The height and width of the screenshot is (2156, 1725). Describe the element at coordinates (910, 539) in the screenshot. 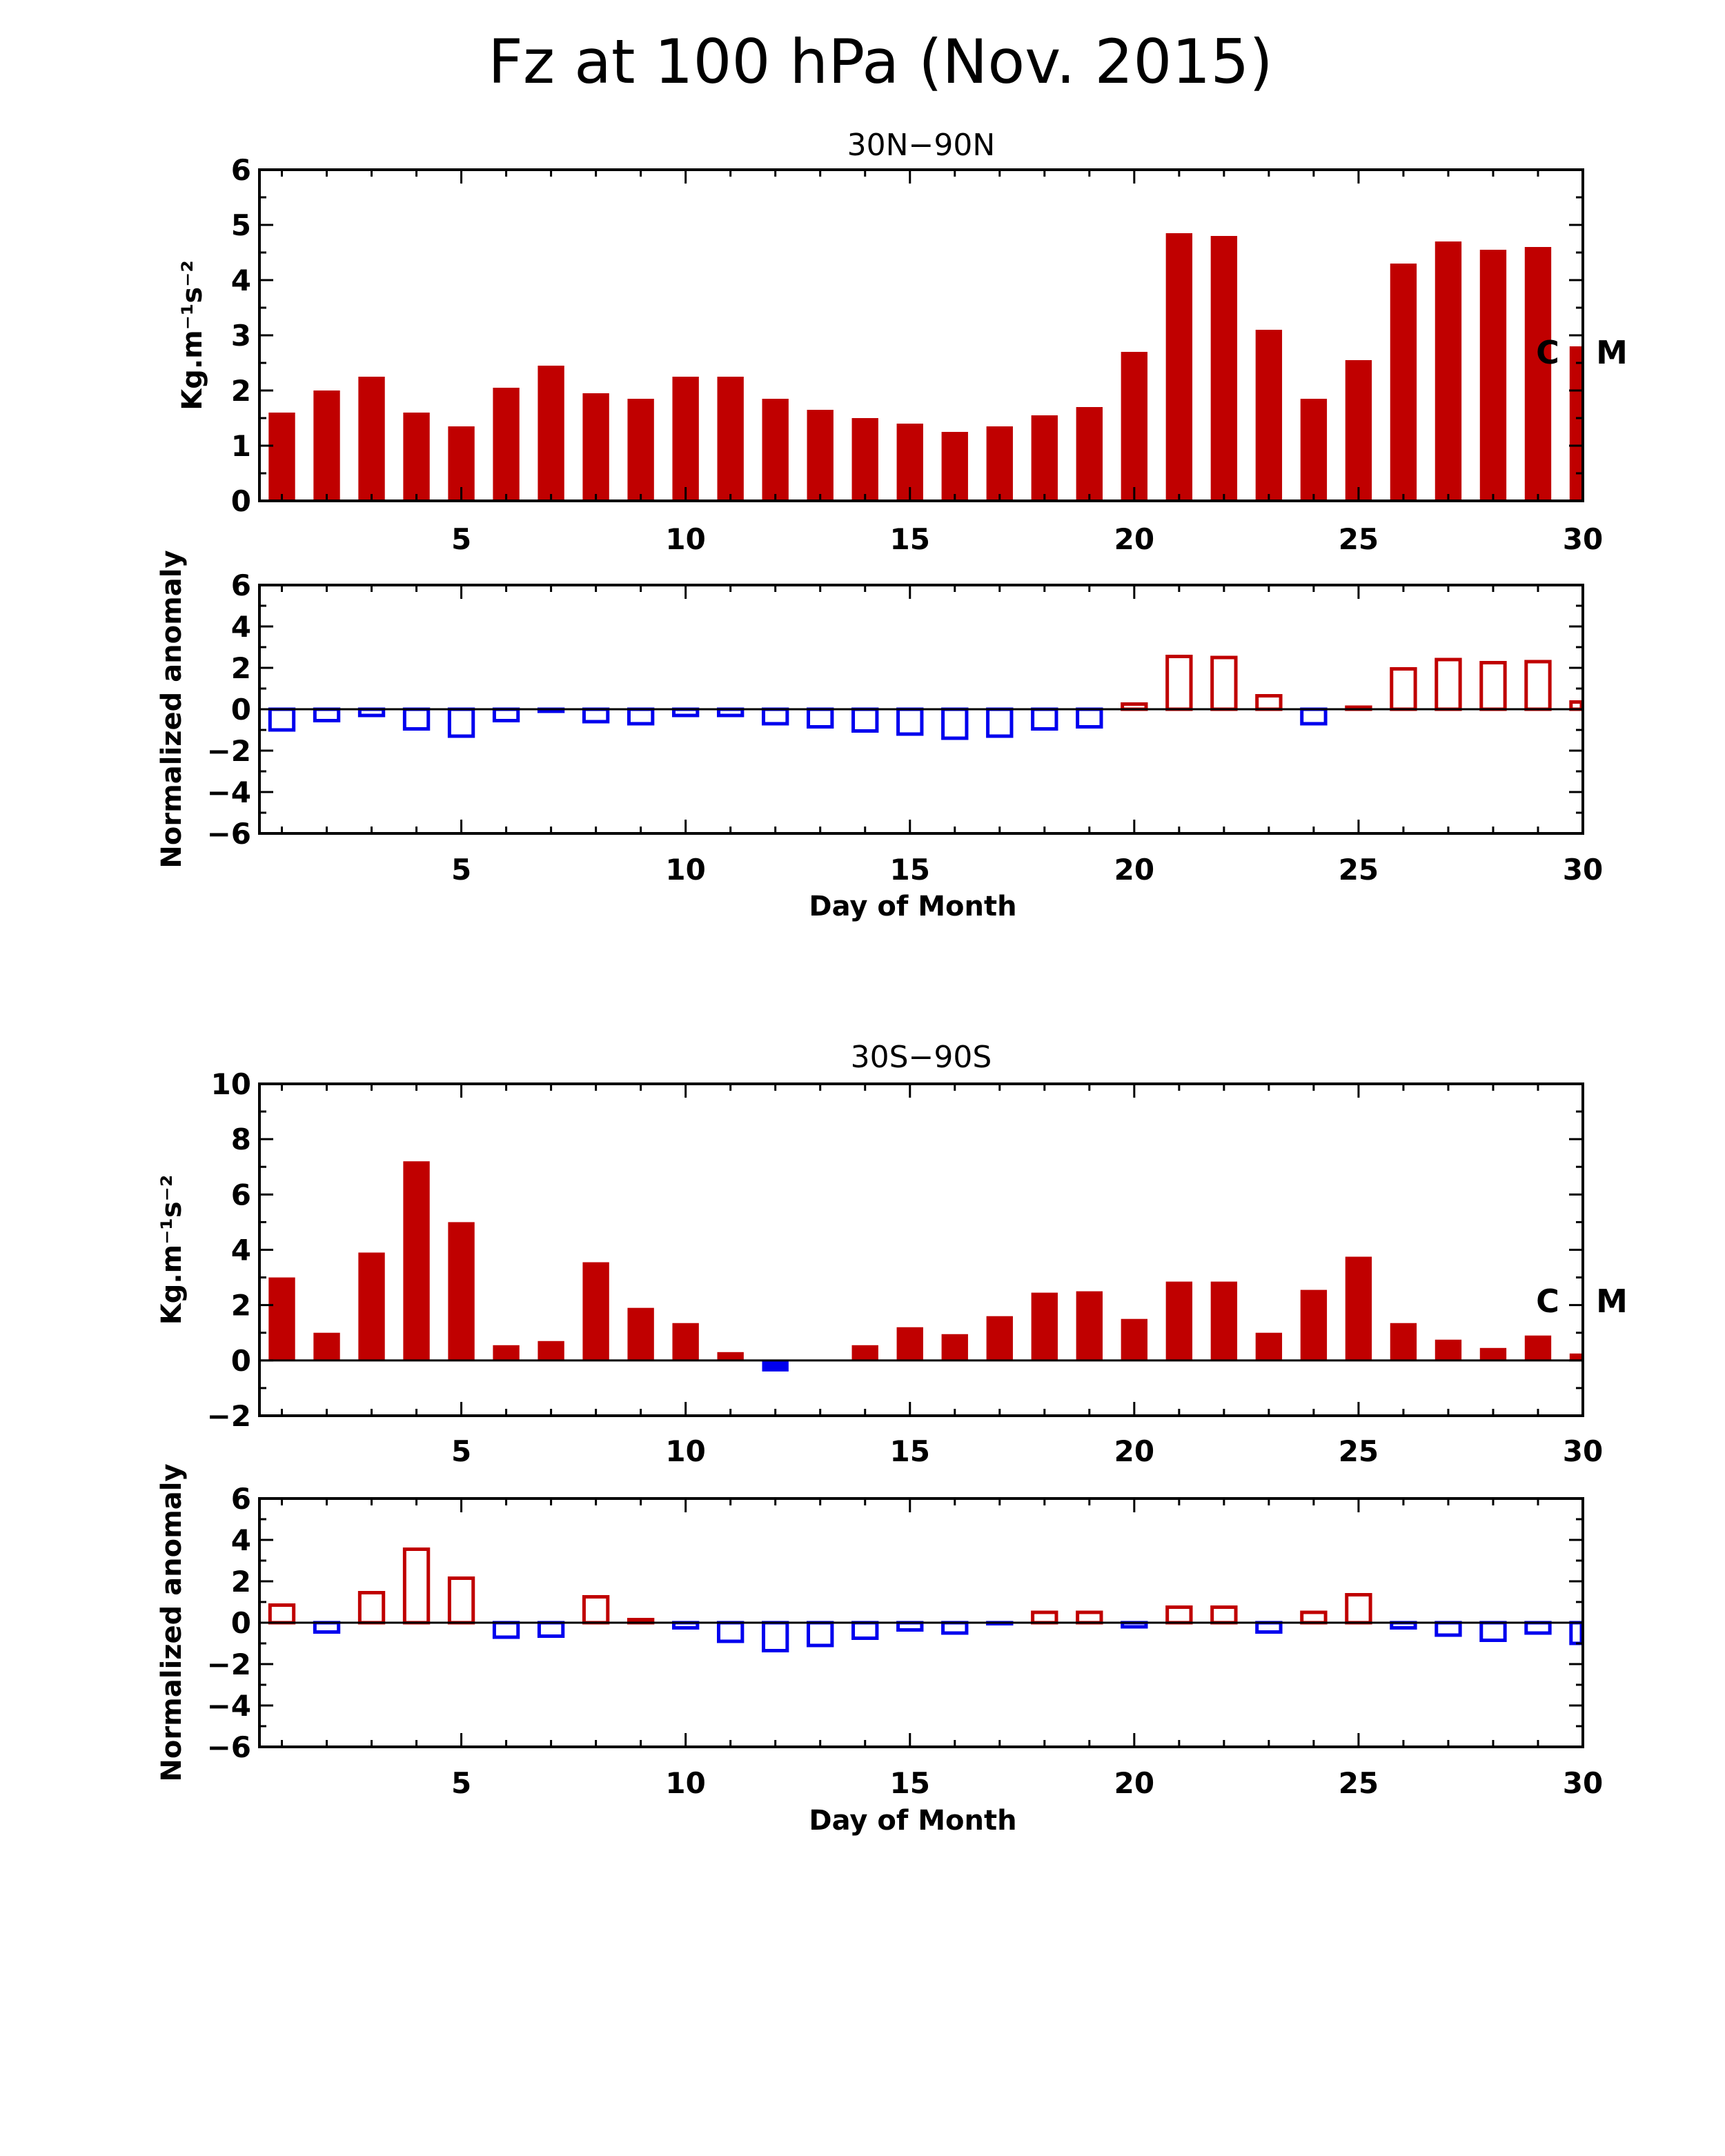

I see `x-tick-label: 15` at that location.